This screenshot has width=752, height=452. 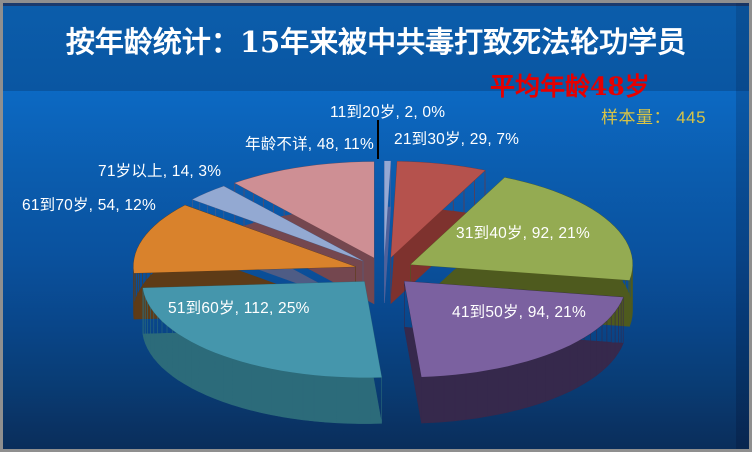 I want to click on average-age-note: 平均年龄48岁, so click(x=570, y=86).